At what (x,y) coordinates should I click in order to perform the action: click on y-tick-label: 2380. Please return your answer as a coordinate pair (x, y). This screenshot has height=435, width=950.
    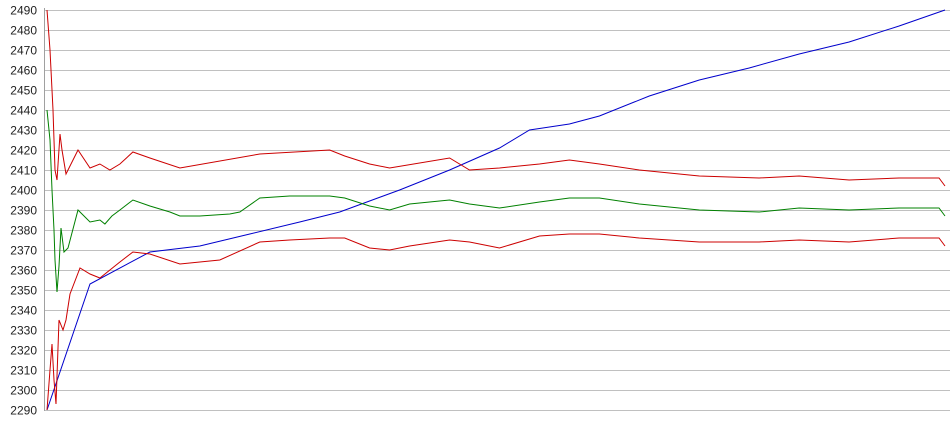
    Looking at the image, I should click on (23, 231).